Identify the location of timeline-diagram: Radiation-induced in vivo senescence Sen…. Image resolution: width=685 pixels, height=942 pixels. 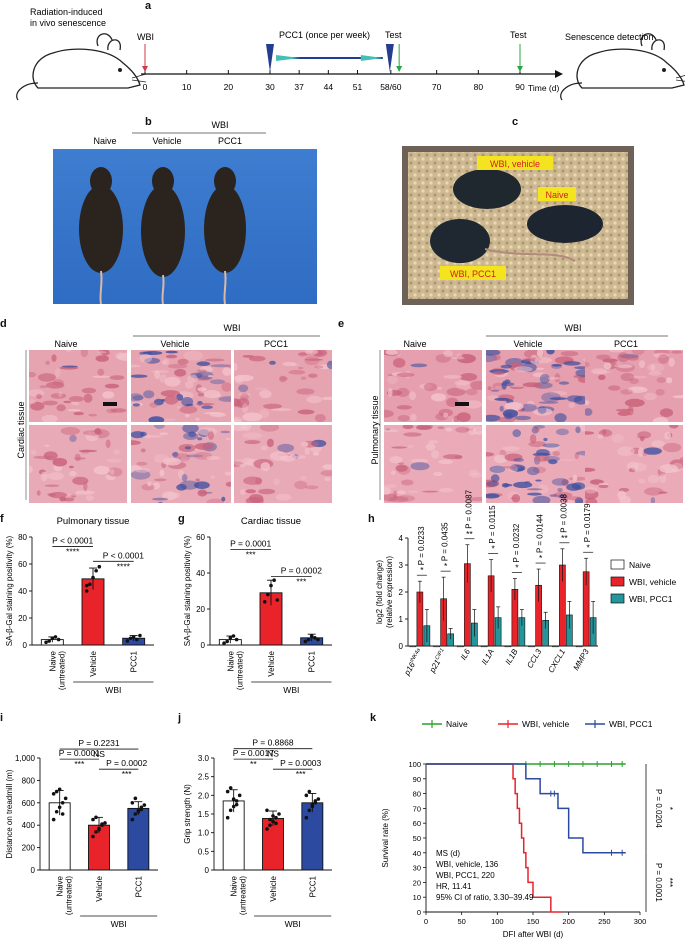
(350, 54).